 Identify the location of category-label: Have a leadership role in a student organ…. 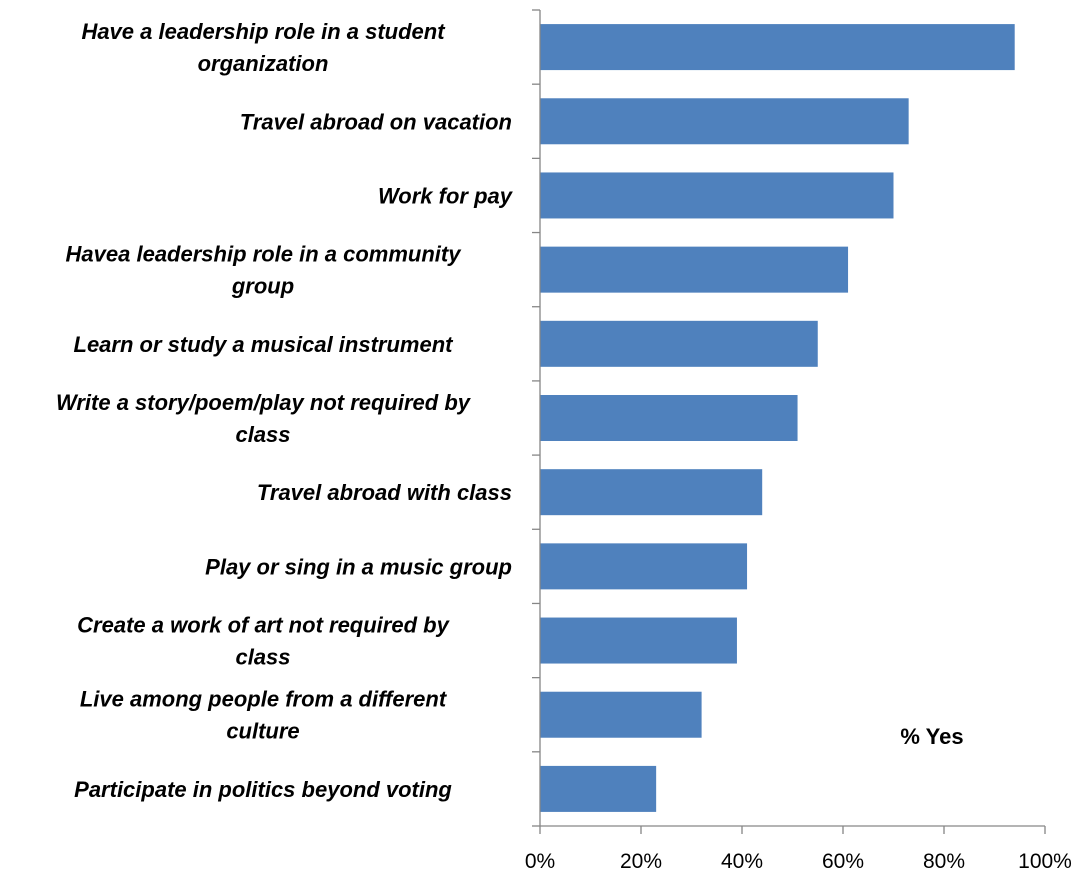
(263, 47).